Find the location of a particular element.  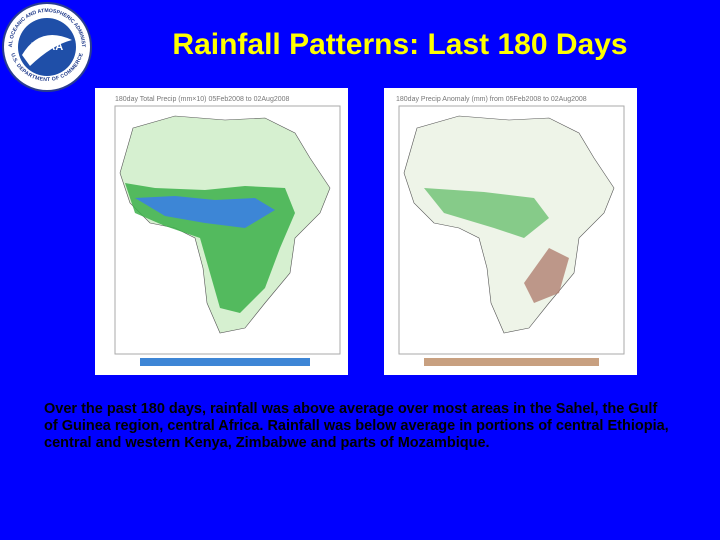

heavy-rain is located at coordinates (205, 212).